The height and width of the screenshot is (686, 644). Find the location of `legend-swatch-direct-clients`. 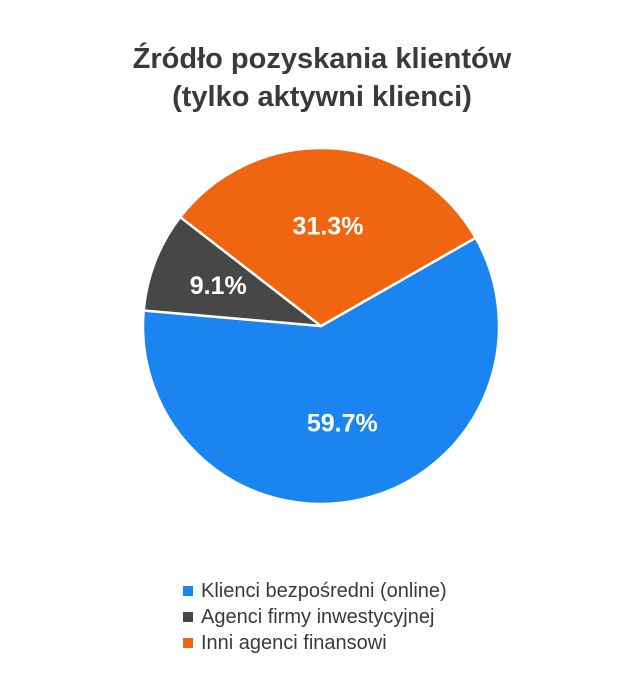

legend-swatch-direct-clients is located at coordinates (188, 591).